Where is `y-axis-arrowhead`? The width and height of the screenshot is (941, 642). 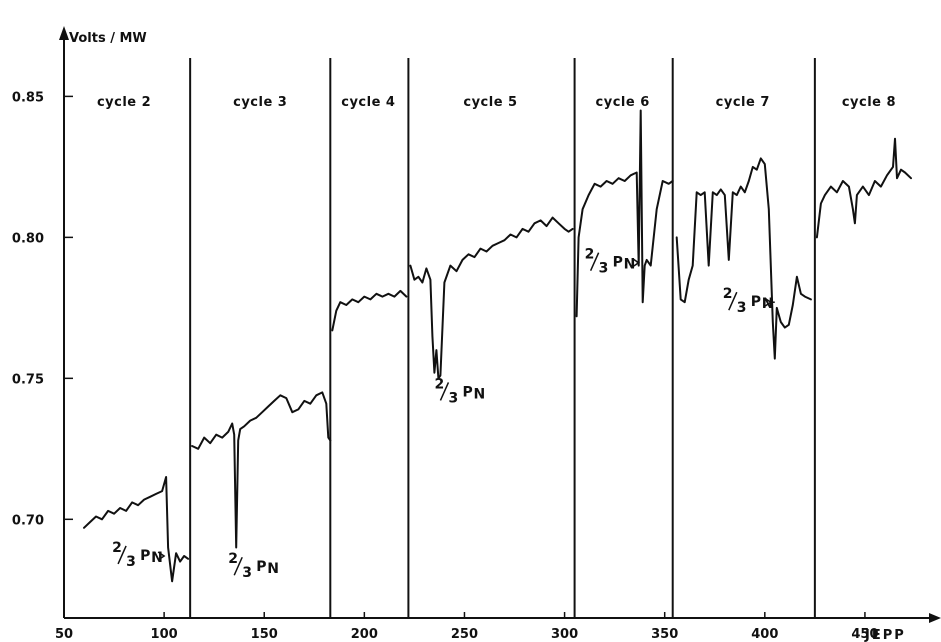
y-axis-arrowhead is located at coordinates (64, 33).